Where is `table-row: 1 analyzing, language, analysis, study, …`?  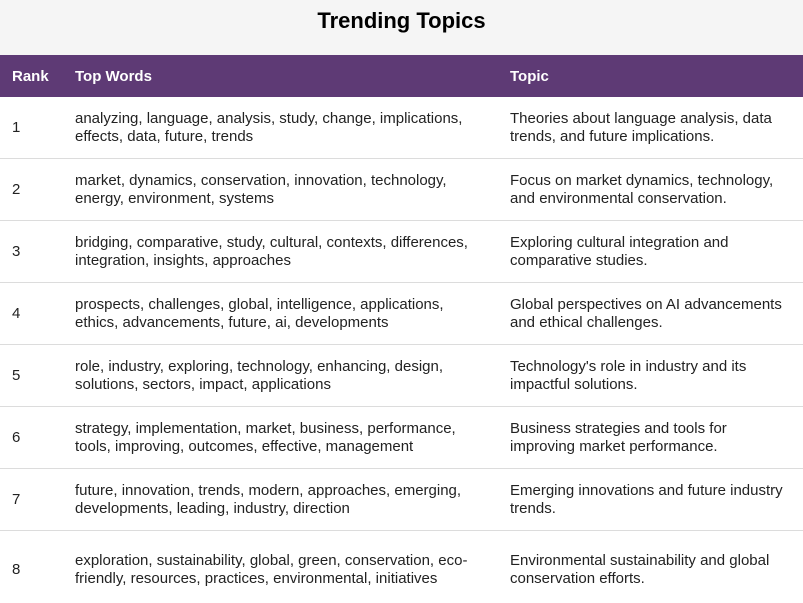 table-row: 1 analyzing, language, analysis, study, … is located at coordinates (401, 128).